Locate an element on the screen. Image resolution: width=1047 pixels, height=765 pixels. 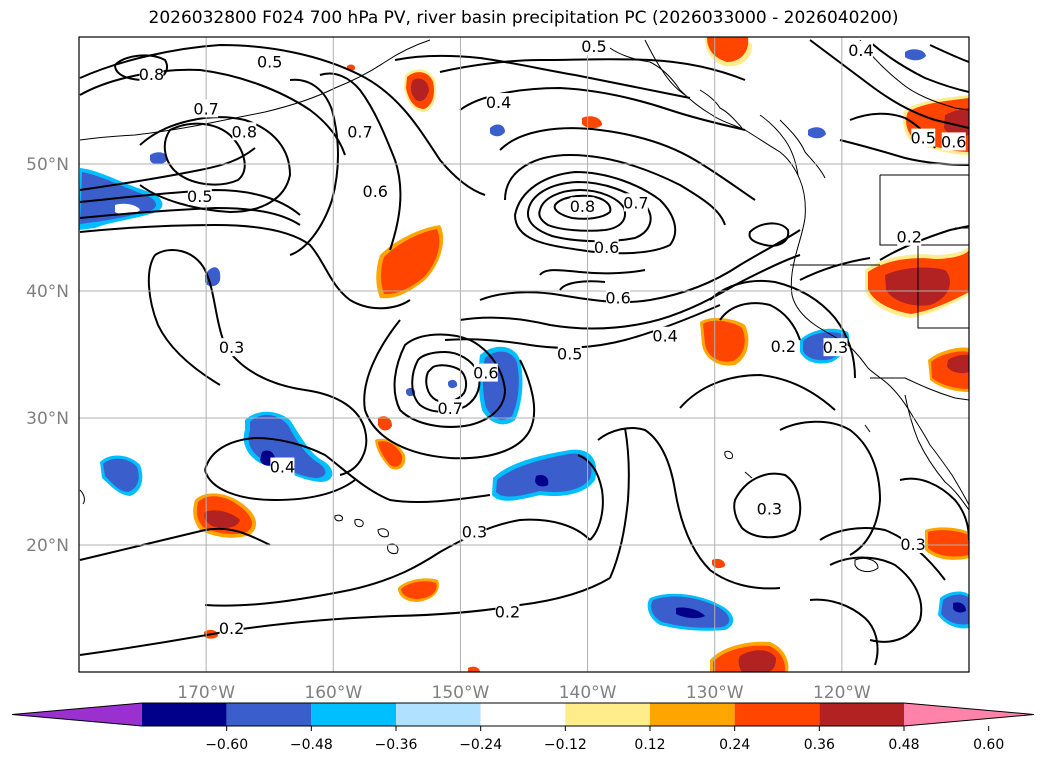
longitude-labels: 170°W 160°W 150°W 140°W 130°W 120°W is located at coordinates (524, 693).